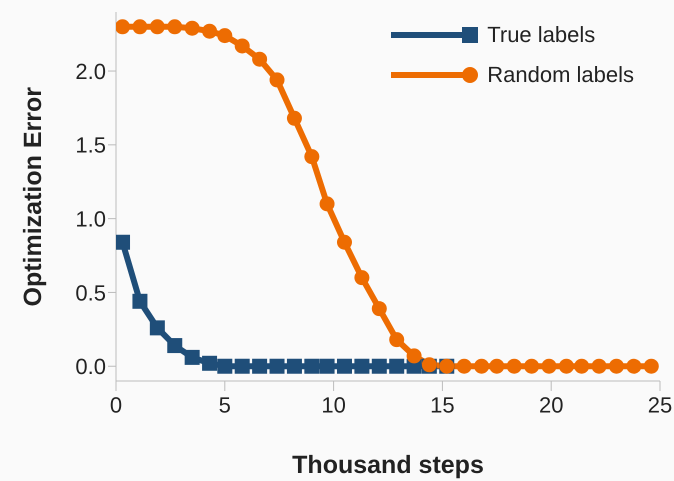  I want to click on x-tick-label: 20, so click(551, 405).